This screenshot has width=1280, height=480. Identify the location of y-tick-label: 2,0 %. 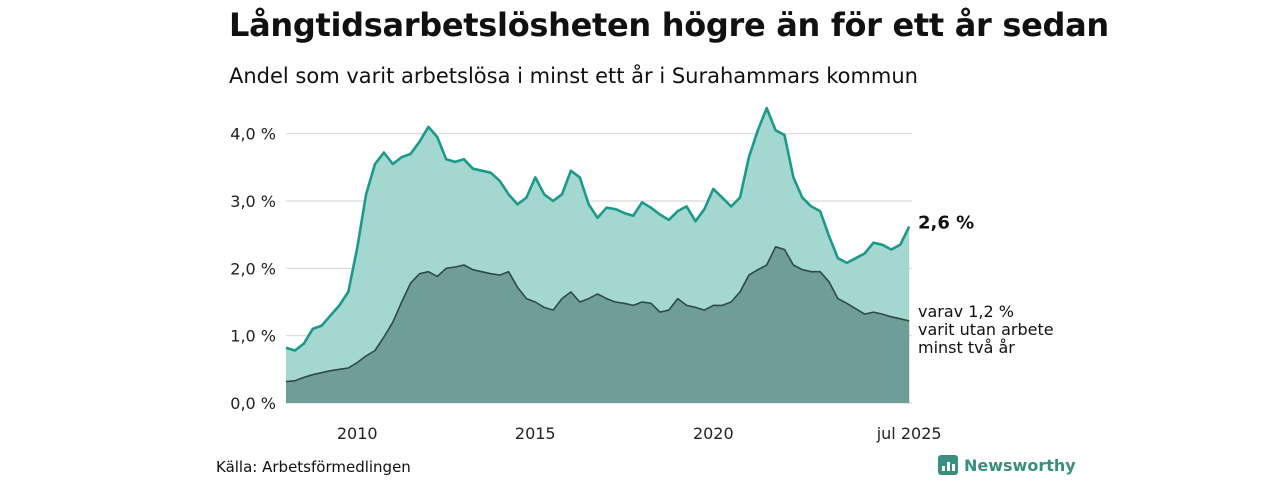
(253, 268).